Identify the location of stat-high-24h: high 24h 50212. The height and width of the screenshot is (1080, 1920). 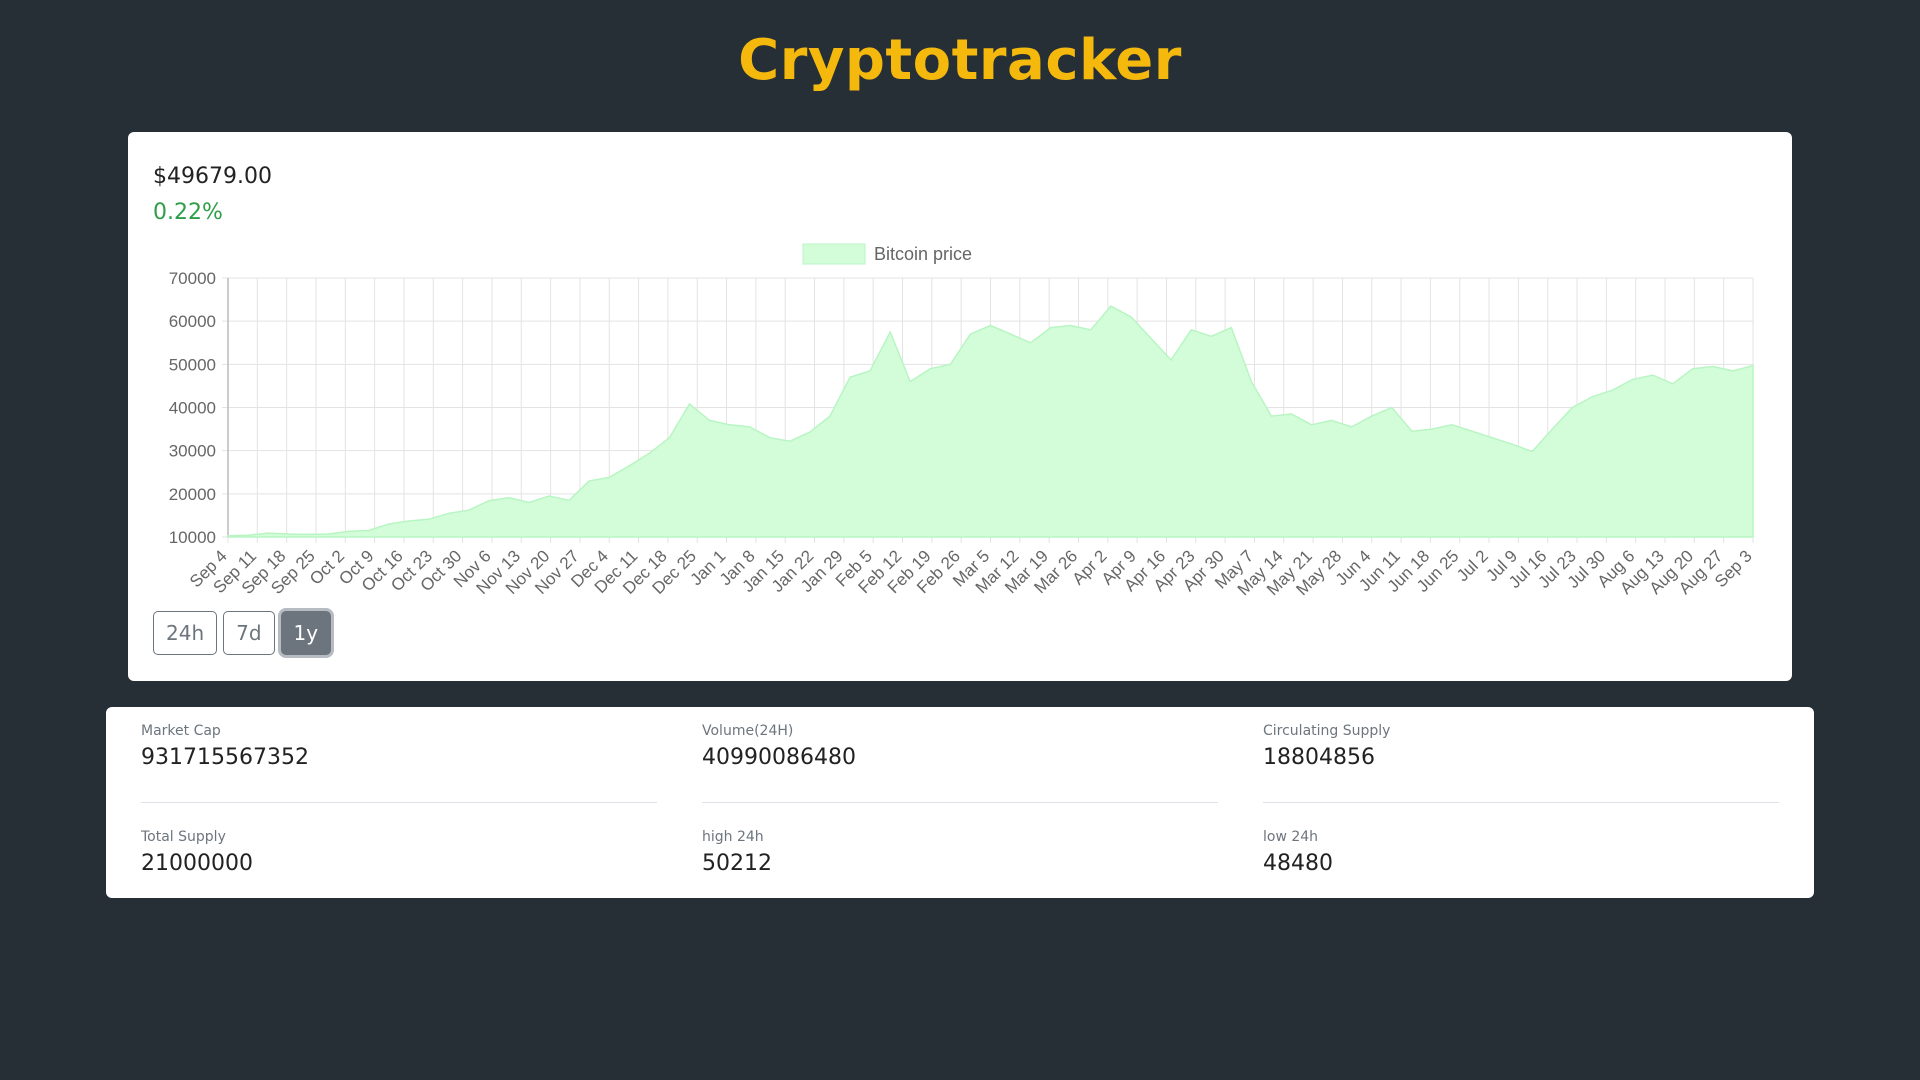
(960, 852).